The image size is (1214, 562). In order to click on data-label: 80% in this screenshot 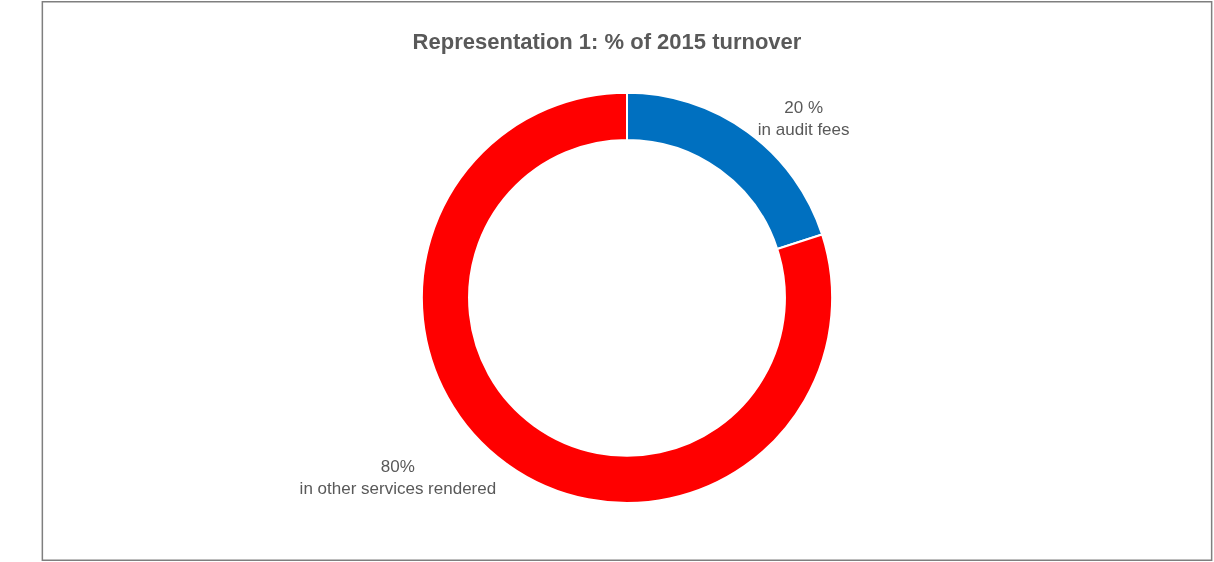, I will do `click(397, 466)`.